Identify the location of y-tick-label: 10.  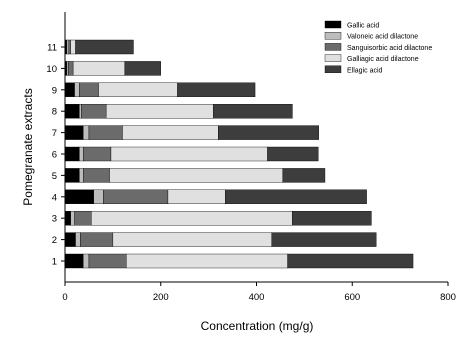
(51, 69).